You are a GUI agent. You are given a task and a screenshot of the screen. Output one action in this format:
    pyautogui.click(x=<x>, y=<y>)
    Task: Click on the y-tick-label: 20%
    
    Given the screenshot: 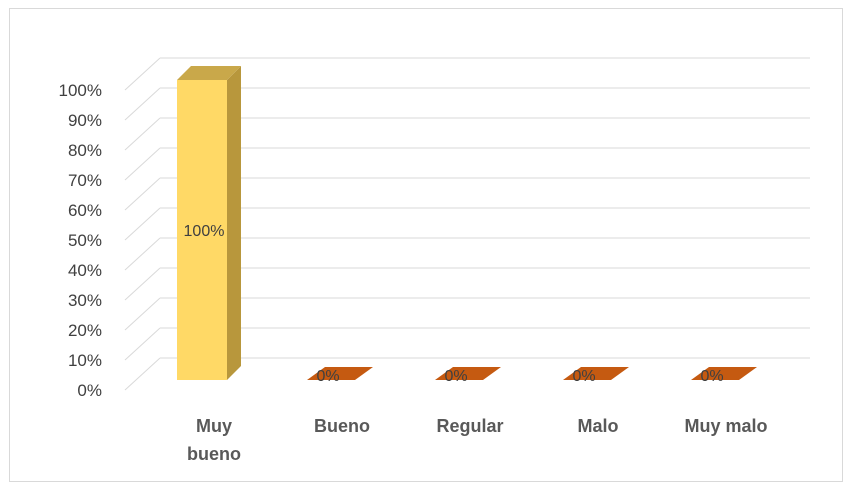 What is the action you would take?
    pyautogui.click(x=85, y=330)
    